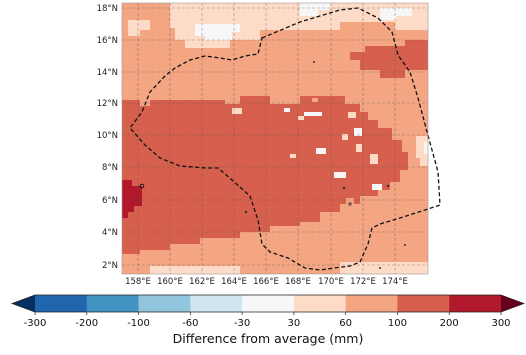 This screenshot has width=526, height=355. What do you see at coordinates (449, 323) in the screenshot?
I see `colorbar-tick-label: 200` at bounding box center [449, 323].